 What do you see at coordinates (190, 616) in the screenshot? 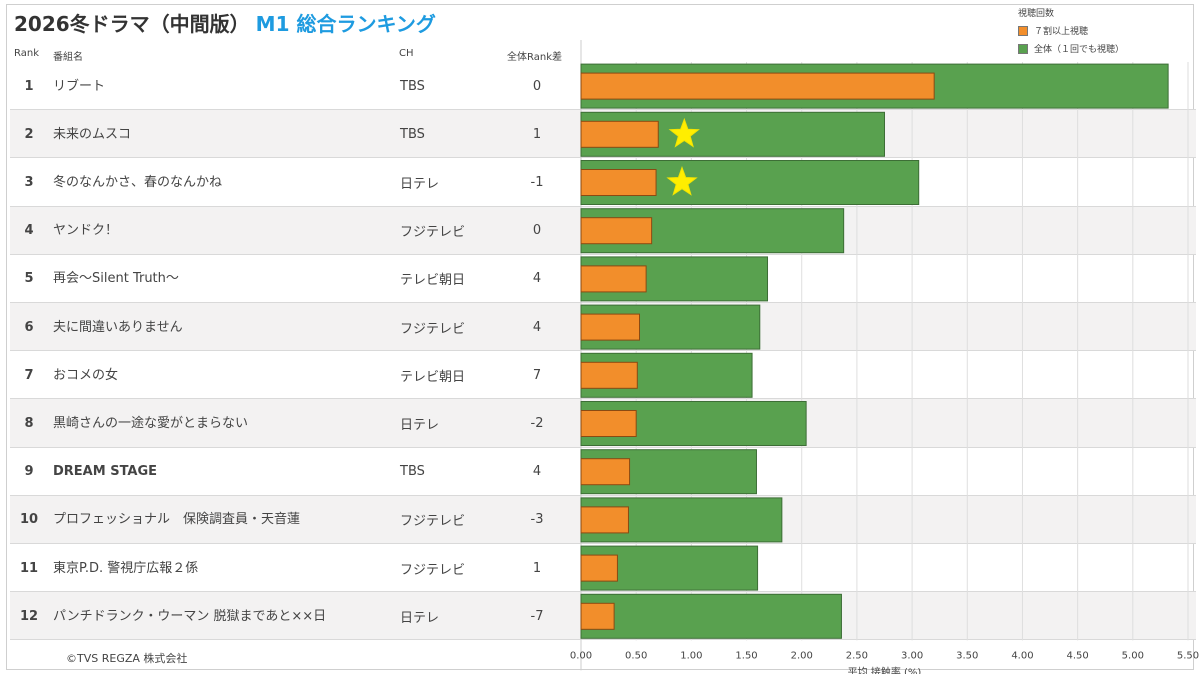
I see `row-title: パンチドランク・ウーマン 脱獄まであと××日` at bounding box center [190, 616].